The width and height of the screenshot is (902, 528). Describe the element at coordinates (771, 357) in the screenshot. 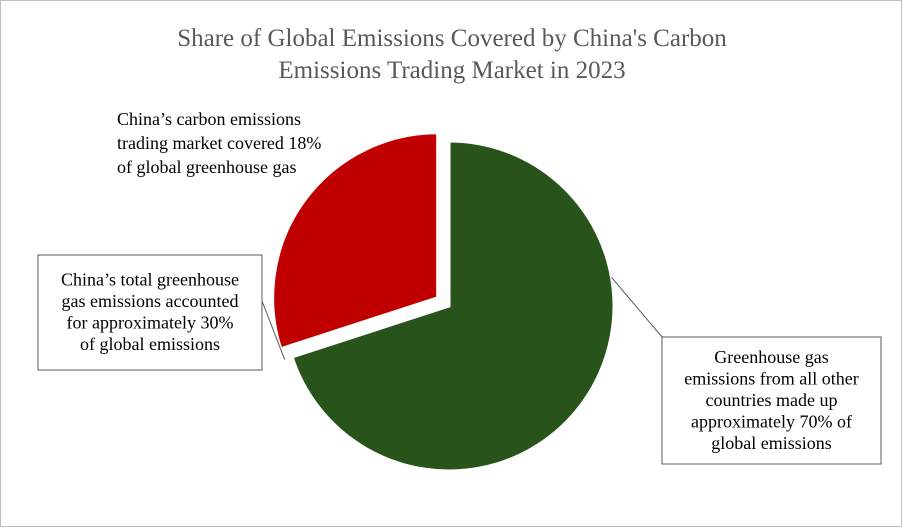

I see `callout-label-line: Greenhouse gas` at that location.